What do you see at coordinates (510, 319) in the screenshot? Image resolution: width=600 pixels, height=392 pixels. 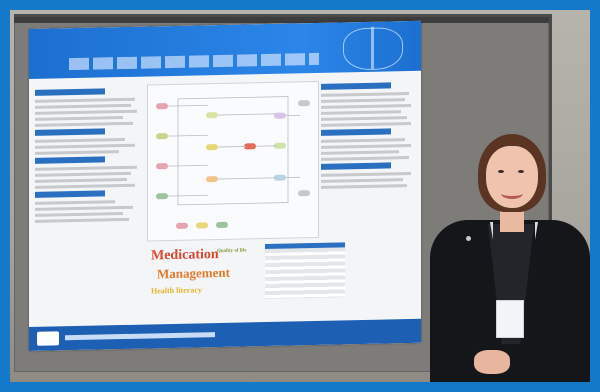 I see `name-badge` at bounding box center [510, 319].